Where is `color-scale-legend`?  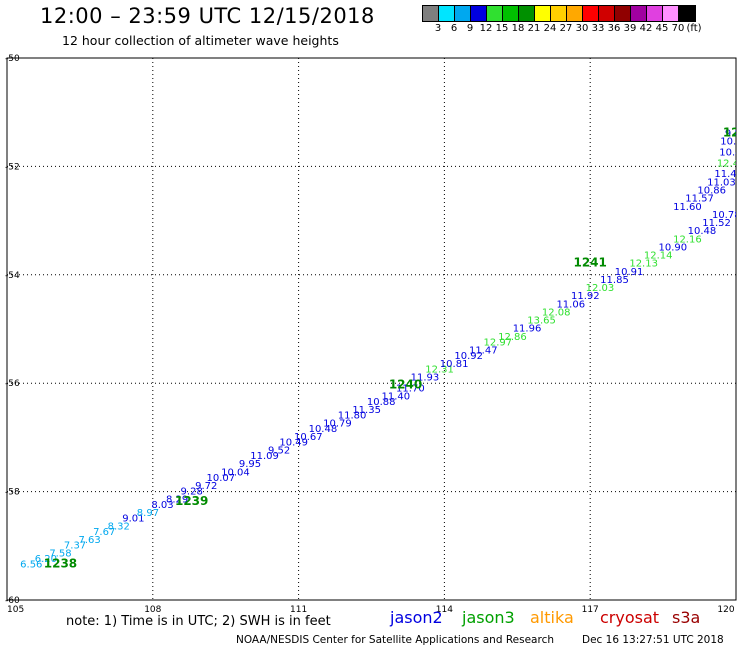 color-scale-legend is located at coordinates (559, 13).